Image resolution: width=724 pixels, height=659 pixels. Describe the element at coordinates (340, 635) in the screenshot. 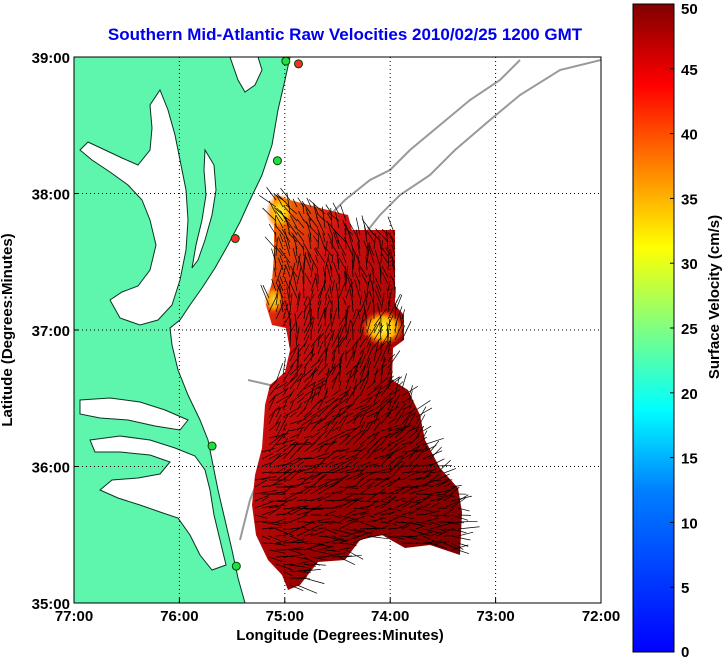

I see `x-axis-title: Longitude (Degrees:Minutes)` at that location.